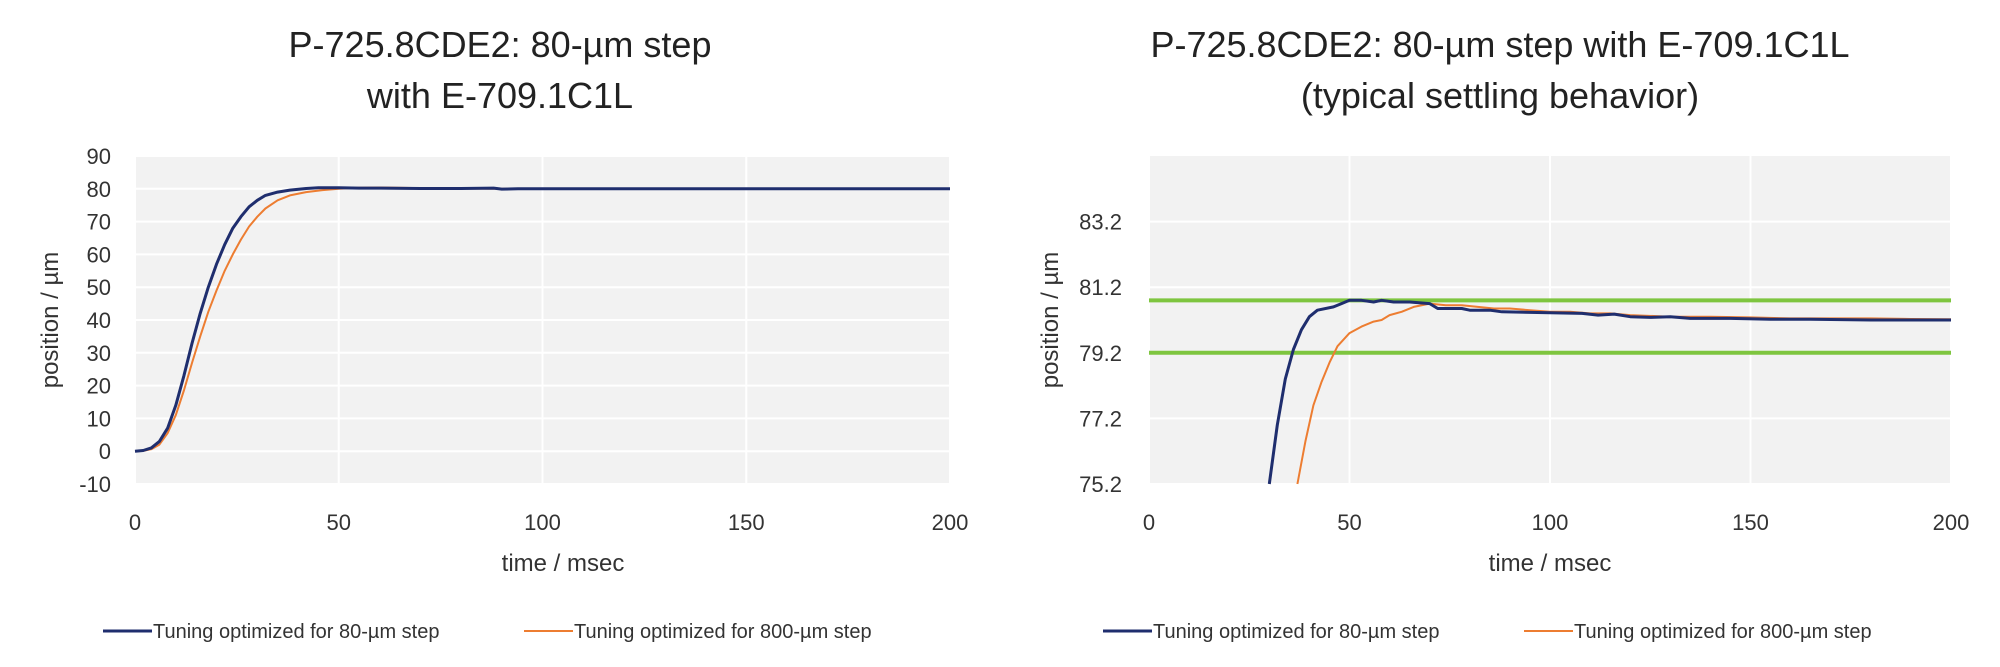 The height and width of the screenshot is (667, 2000). What do you see at coordinates (95, 484) in the screenshot?
I see `chart-left-y-tick-label: -10` at bounding box center [95, 484].